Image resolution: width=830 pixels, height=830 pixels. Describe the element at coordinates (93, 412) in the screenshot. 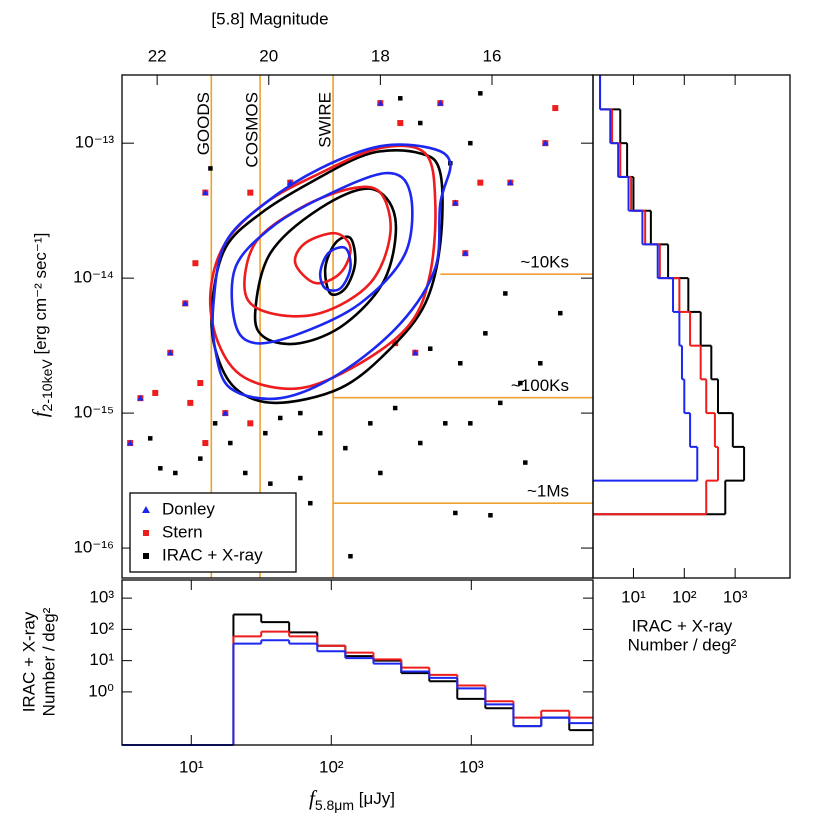

I see `y-tick-label: 10⁻¹⁵` at that location.